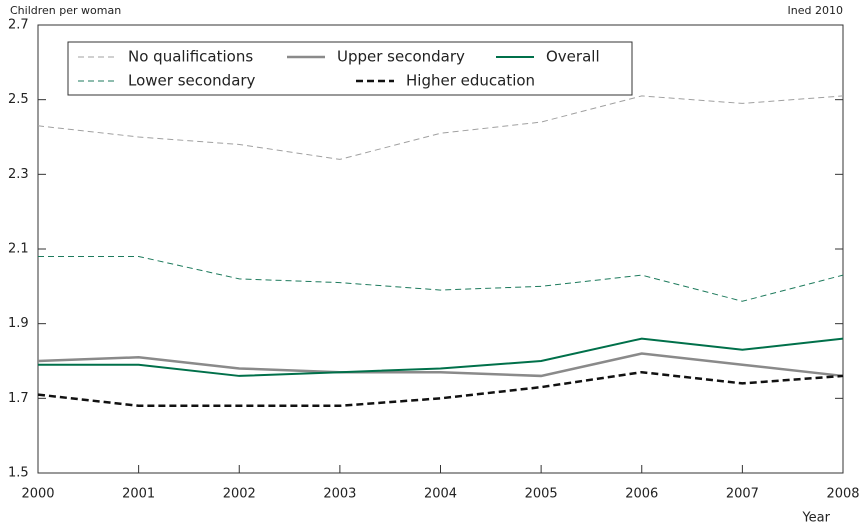  Describe the element at coordinates (641, 494) in the screenshot. I see `x-tick-label: 2006` at that location.